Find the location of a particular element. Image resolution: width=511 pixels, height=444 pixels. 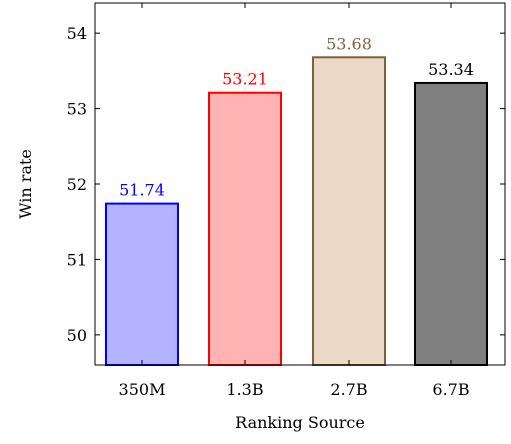

x-tick-label: 1.3B is located at coordinates (244, 389).